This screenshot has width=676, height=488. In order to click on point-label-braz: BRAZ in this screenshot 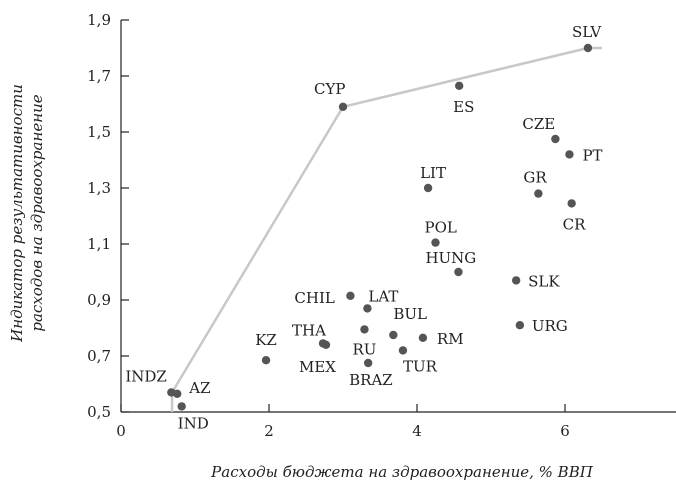, I will do `click(371, 380)`.